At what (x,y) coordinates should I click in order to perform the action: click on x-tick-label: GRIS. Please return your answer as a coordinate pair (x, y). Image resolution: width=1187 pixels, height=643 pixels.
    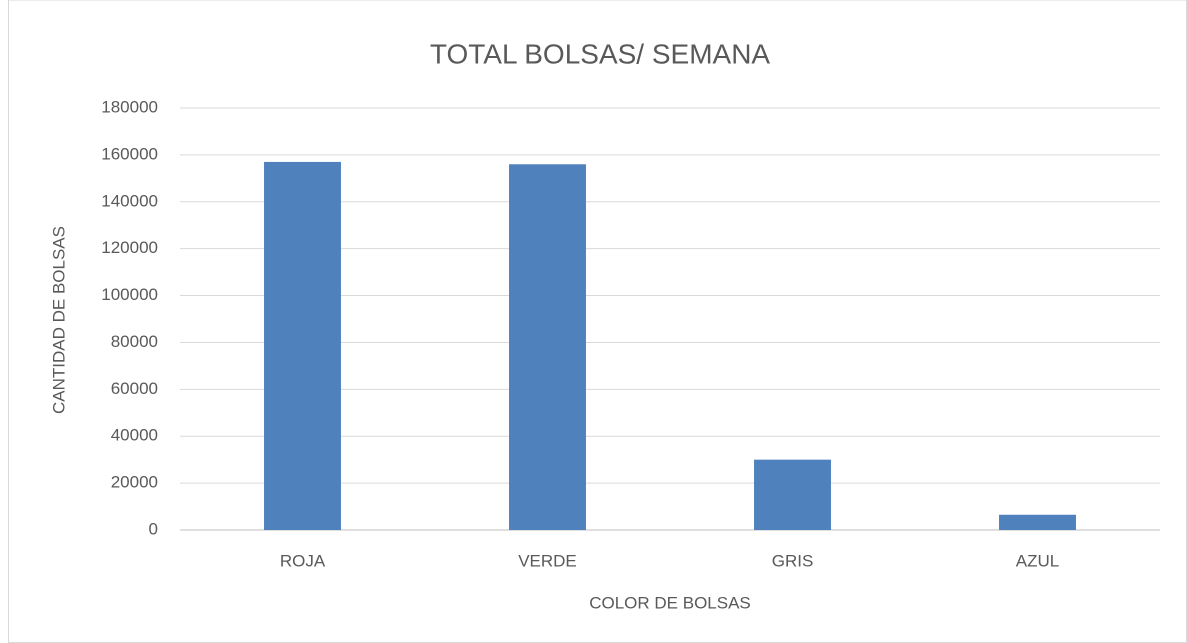
    Looking at the image, I should click on (793, 560).